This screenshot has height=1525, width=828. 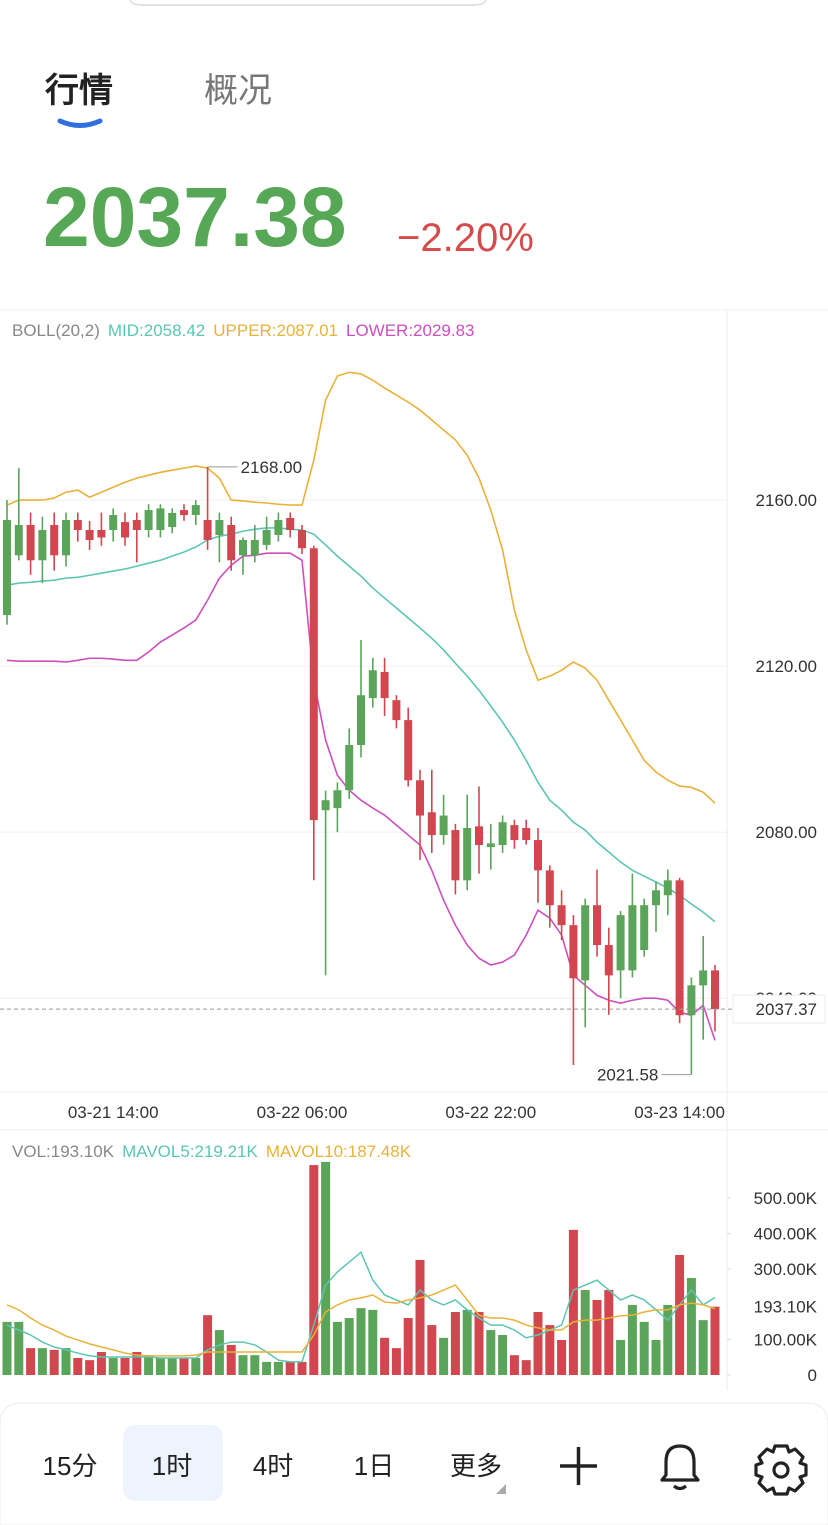 I want to click on last-price-tag: 2037.37, so click(x=786, y=1009).